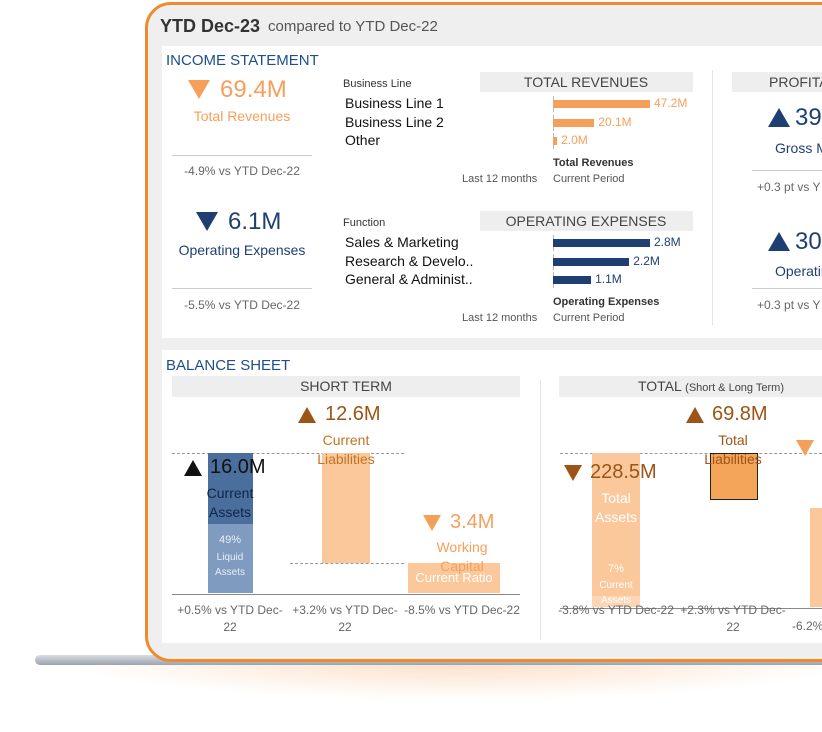 Image resolution: width=822 pixels, height=732 pixels. What do you see at coordinates (409, 279) in the screenshot?
I see `row-label: General & Administ..` at bounding box center [409, 279].